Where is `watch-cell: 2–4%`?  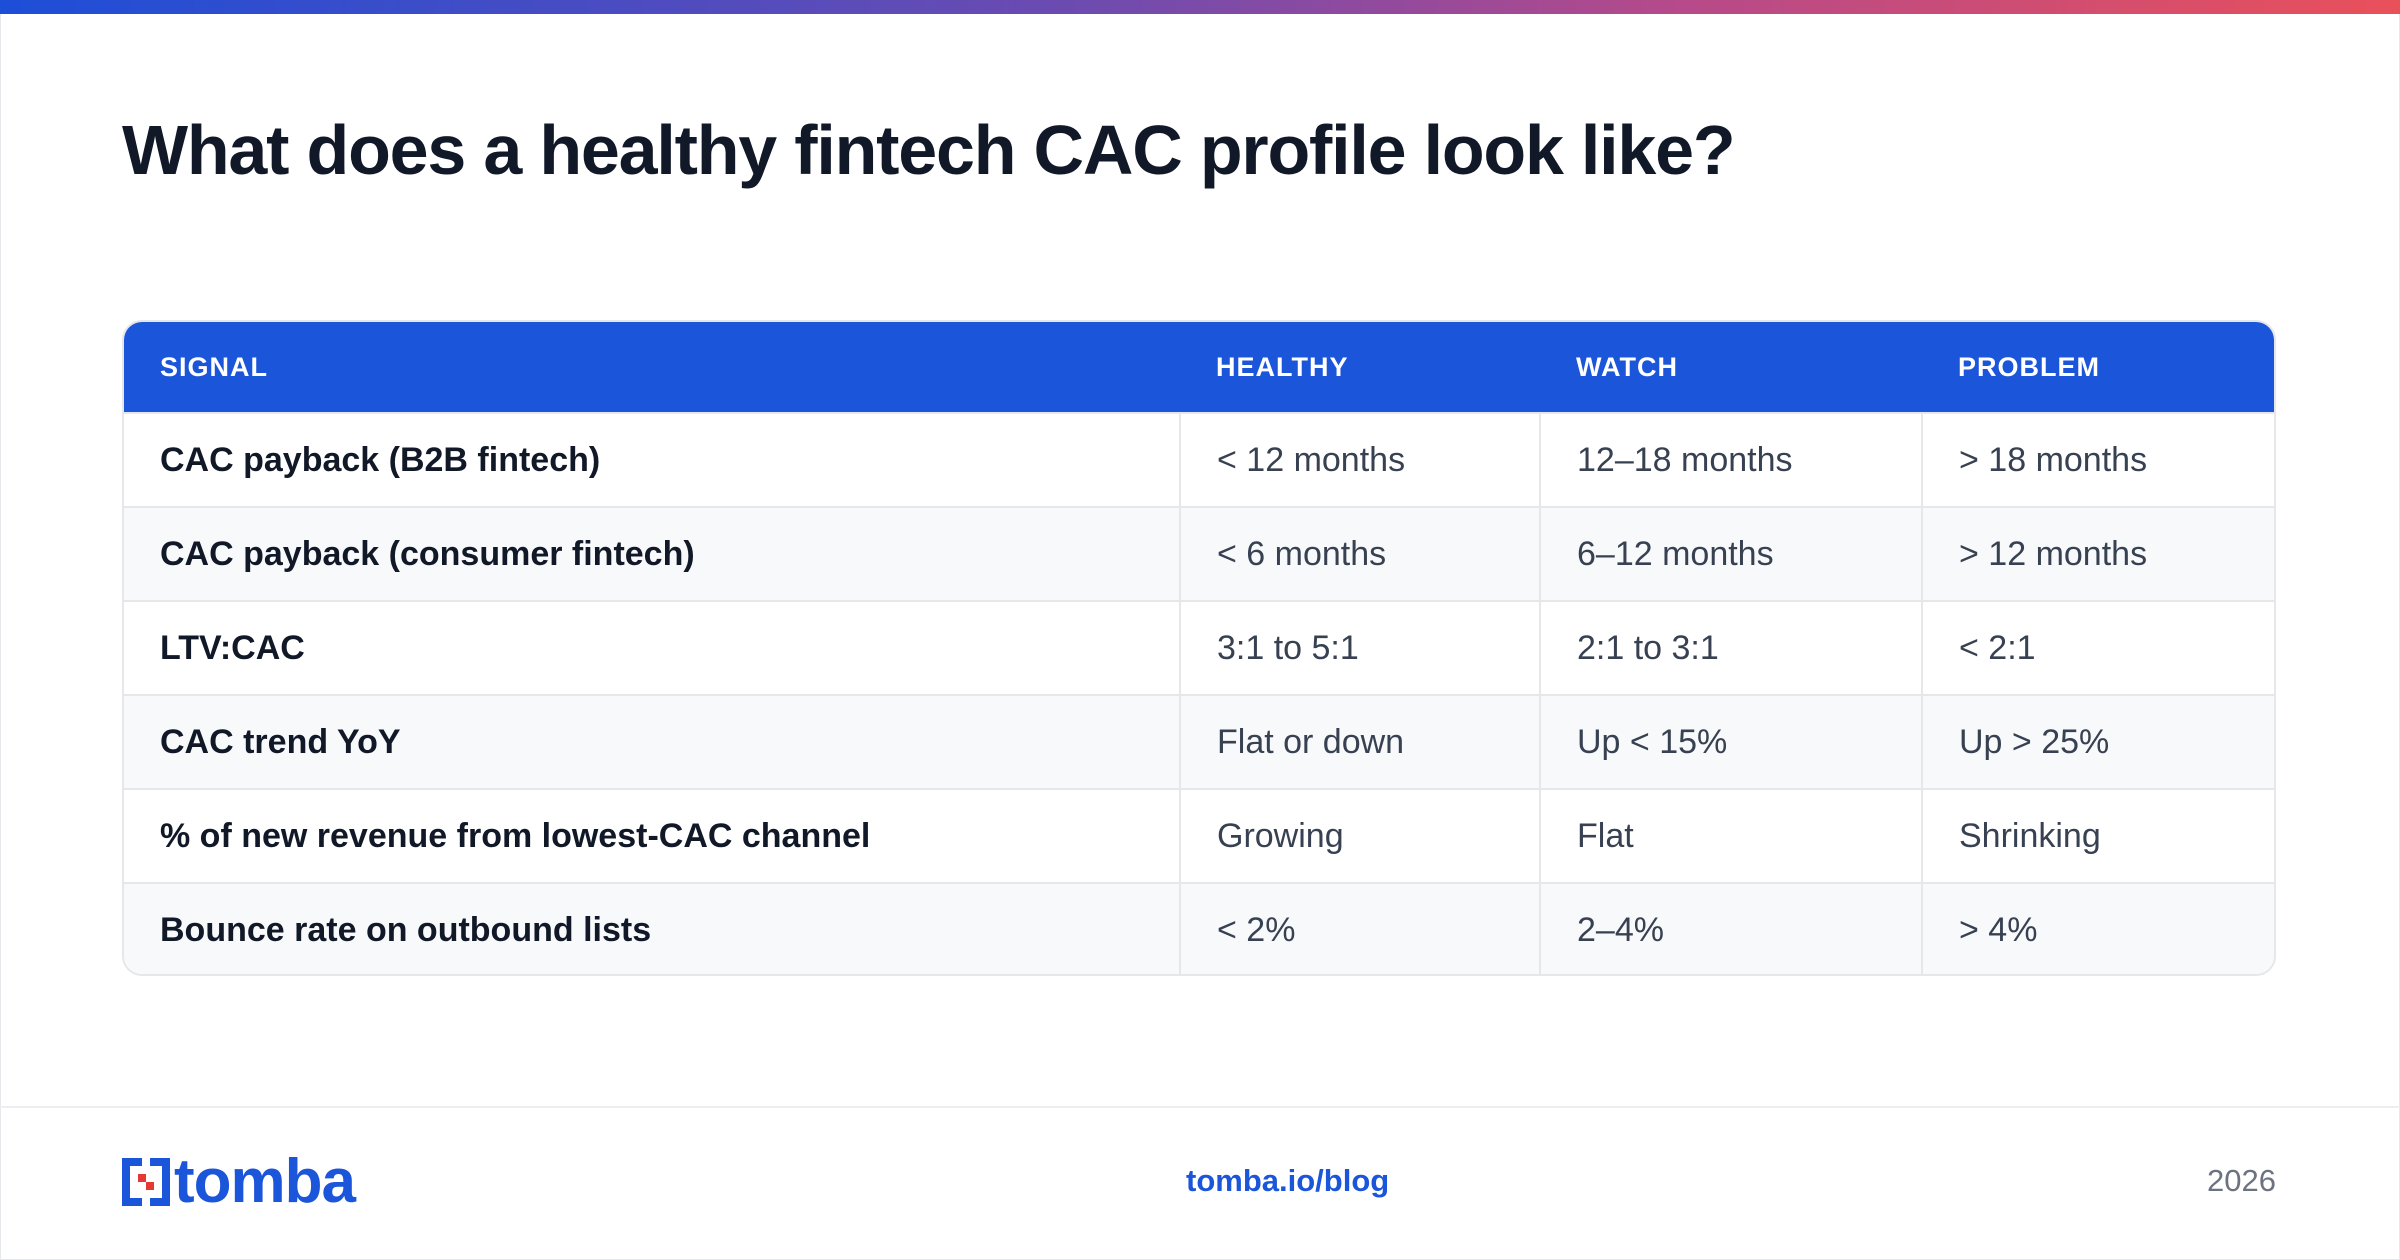 watch-cell: 2–4% is located at coordinates (1730, 928).